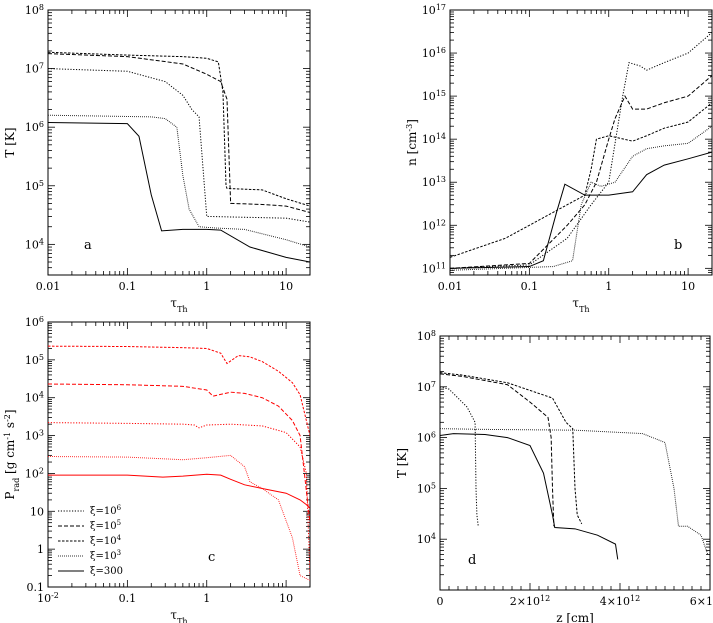 The width and height of the screenshot is (713, 623). What do you see at coordinates (434, 268) in the screenshot?
I see `y-tick-label: 10¹¹` at bounding box center [434, 268].